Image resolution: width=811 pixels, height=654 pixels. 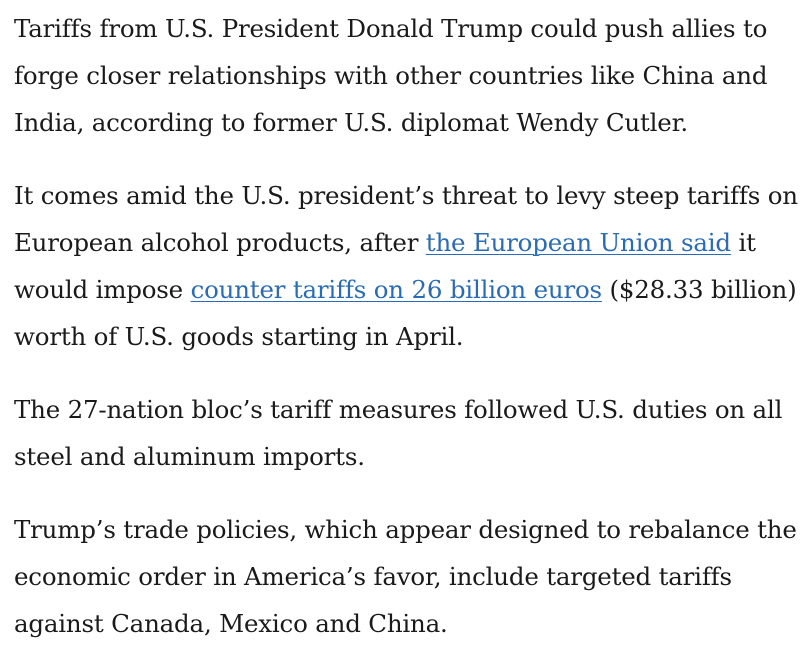 What do you see at coordinates (385, 266) in the screenshot?
I see `paragraph-2-text-2: it would impose` at bounding box center [385, 266].